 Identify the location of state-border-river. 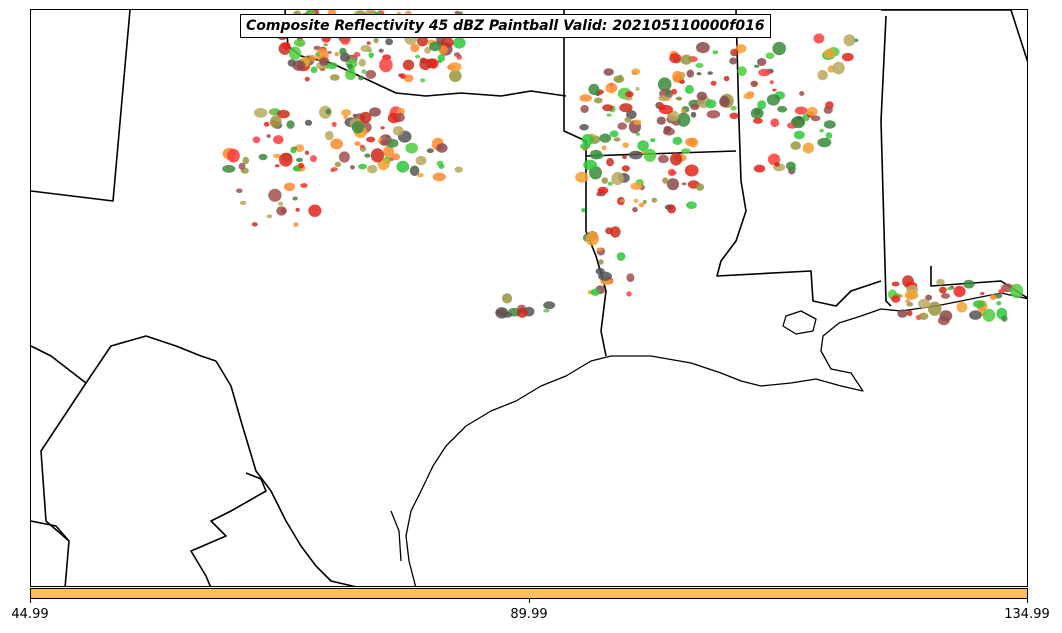
(799, 158).